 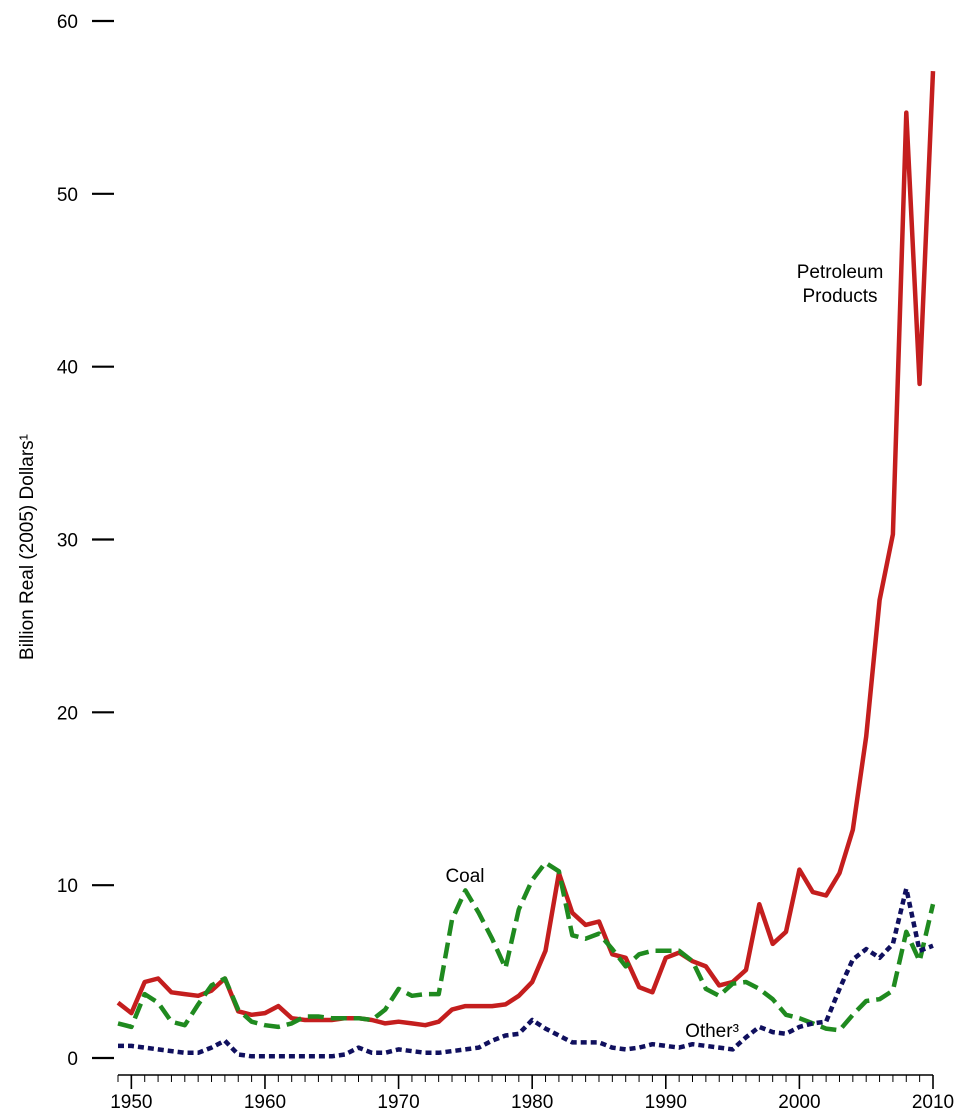 What do you see at coordinates (933, 1102) in the screenshot?
I see `x-tick-label: 2010` at bounding box center [933, 1102].